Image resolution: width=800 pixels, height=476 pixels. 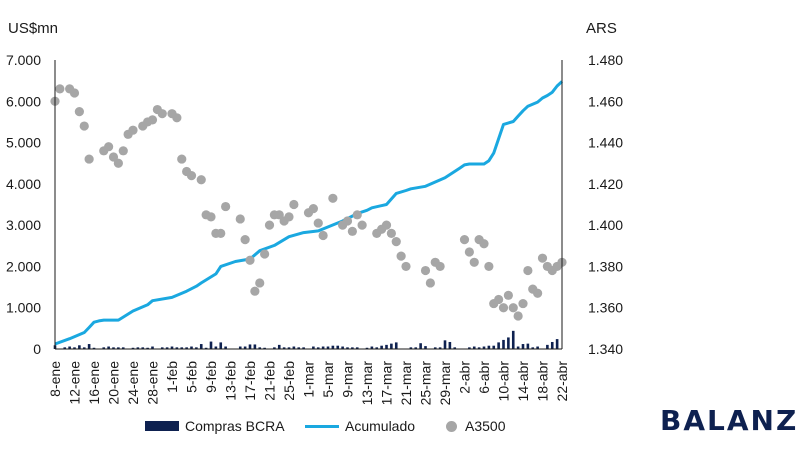 What do you see at coordinates (162, 426) in the screenshot?
I see `legend-swatch-bar` at bounding box center [162, 426].